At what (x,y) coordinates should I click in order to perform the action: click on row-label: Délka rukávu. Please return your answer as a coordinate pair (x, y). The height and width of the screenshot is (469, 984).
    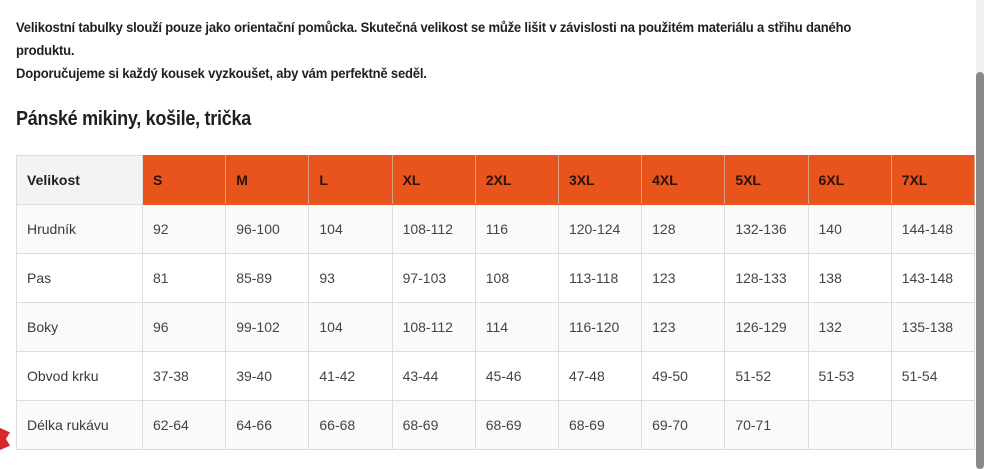
    Looking at the image, I should click on (79, 425).